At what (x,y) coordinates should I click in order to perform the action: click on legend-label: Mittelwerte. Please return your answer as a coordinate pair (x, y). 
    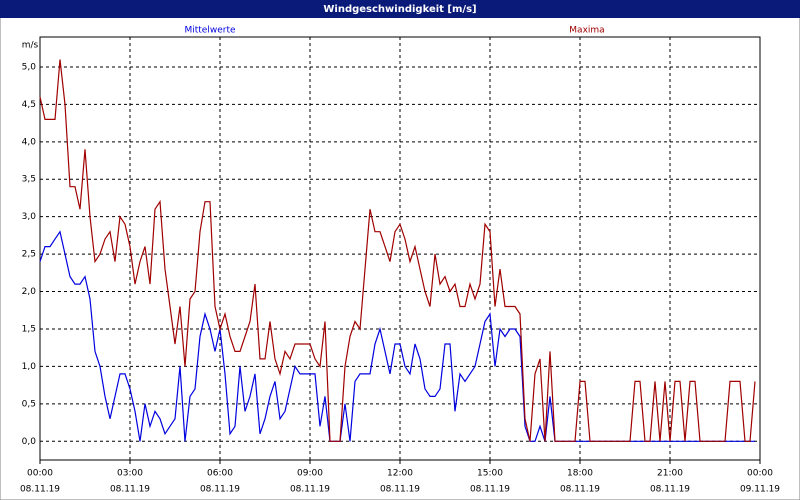
    Looking at the image, I should click on (209, 31).